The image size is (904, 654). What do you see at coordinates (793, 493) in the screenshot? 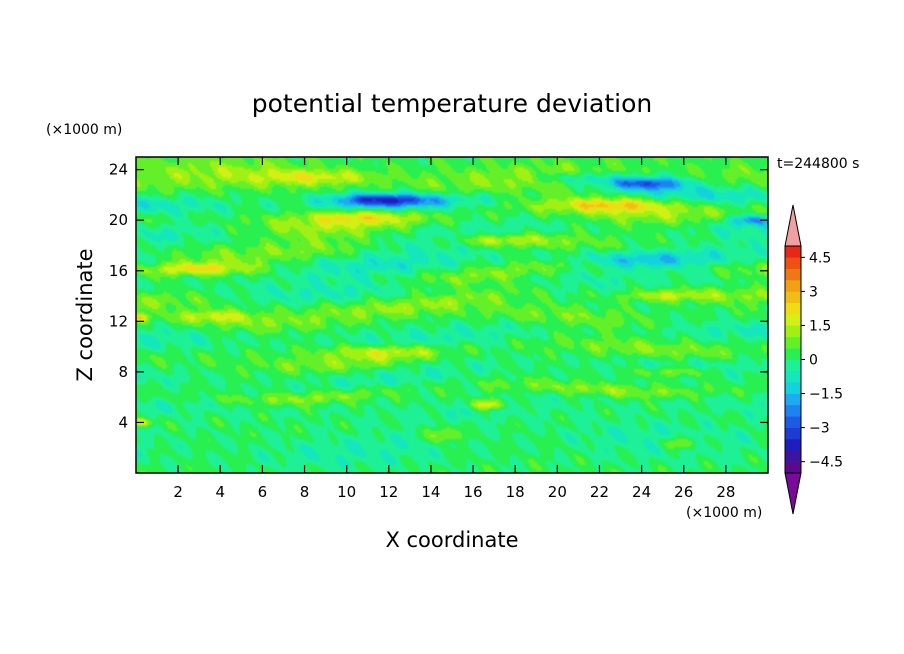
I see `colorbar-under-triangle` at bounding box center [793, 493].